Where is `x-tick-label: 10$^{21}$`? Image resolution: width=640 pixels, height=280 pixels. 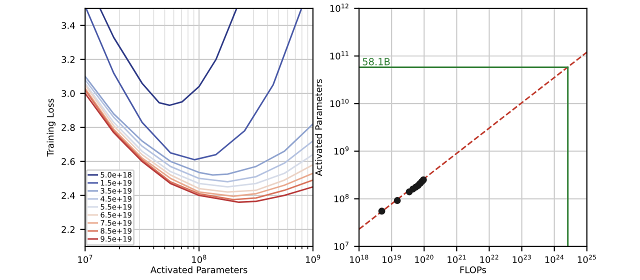 x-tick-label: 10$^{21}$ is located at coordinates (457, 259).